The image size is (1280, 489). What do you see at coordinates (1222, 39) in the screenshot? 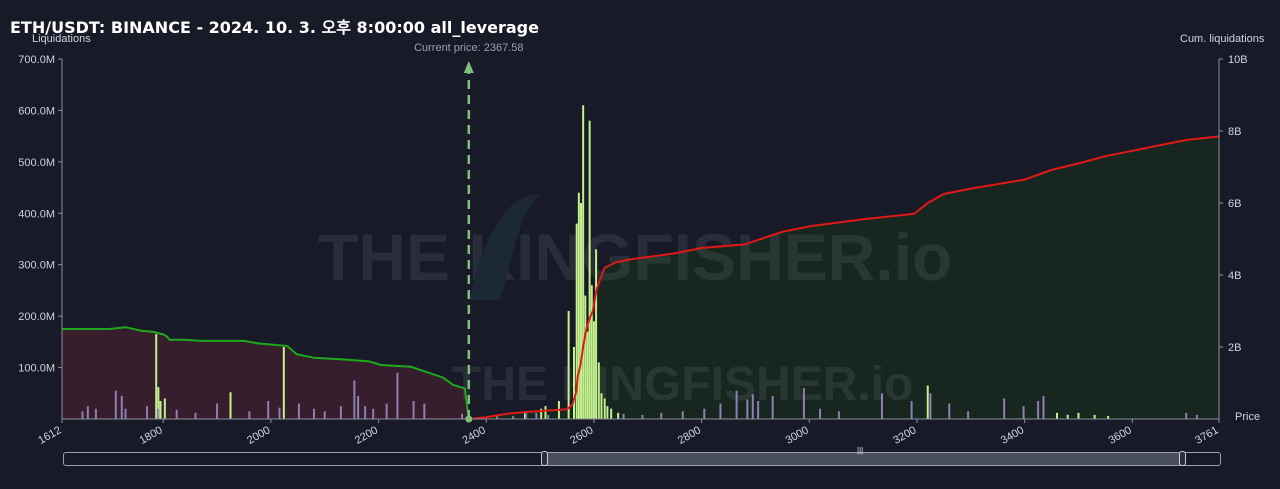
I see `right-axis-title: Cum. liquidations` at bounding box center [1222, 39].